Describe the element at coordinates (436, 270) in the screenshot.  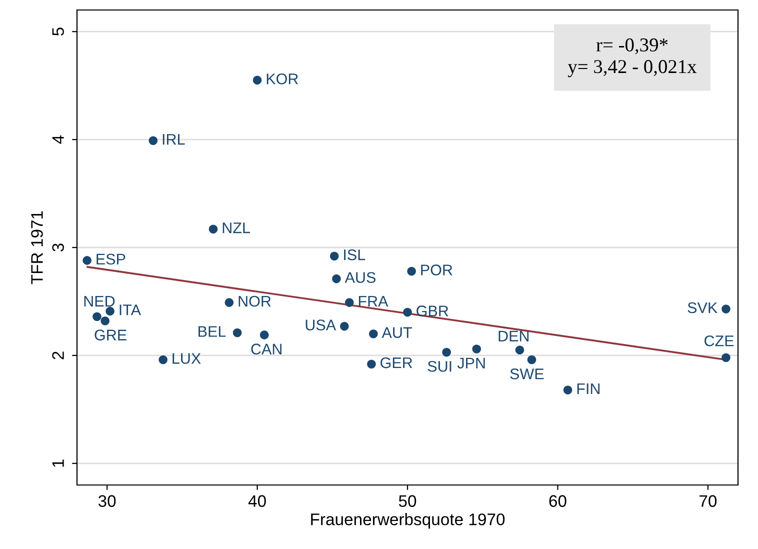
I see `annotation: POR` at that location.